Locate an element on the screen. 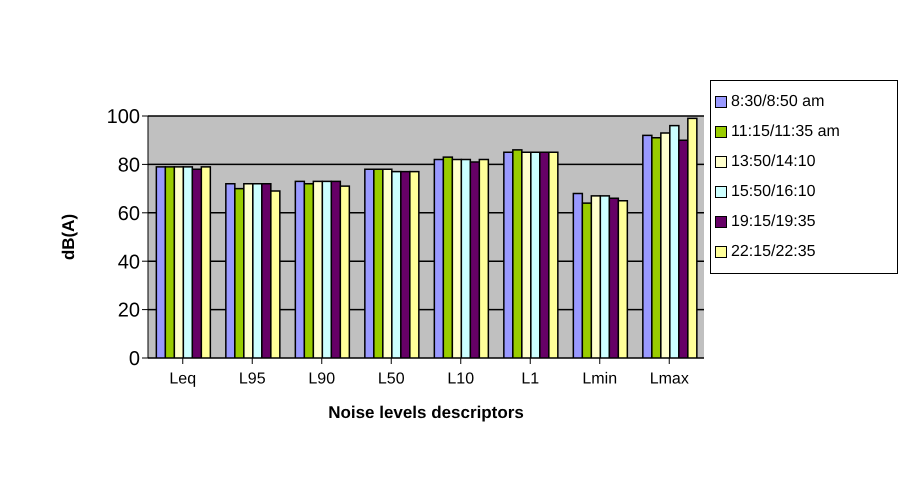 The image size is (906, 479). x-tick-label: L1 is located at coordinates (530, 379).